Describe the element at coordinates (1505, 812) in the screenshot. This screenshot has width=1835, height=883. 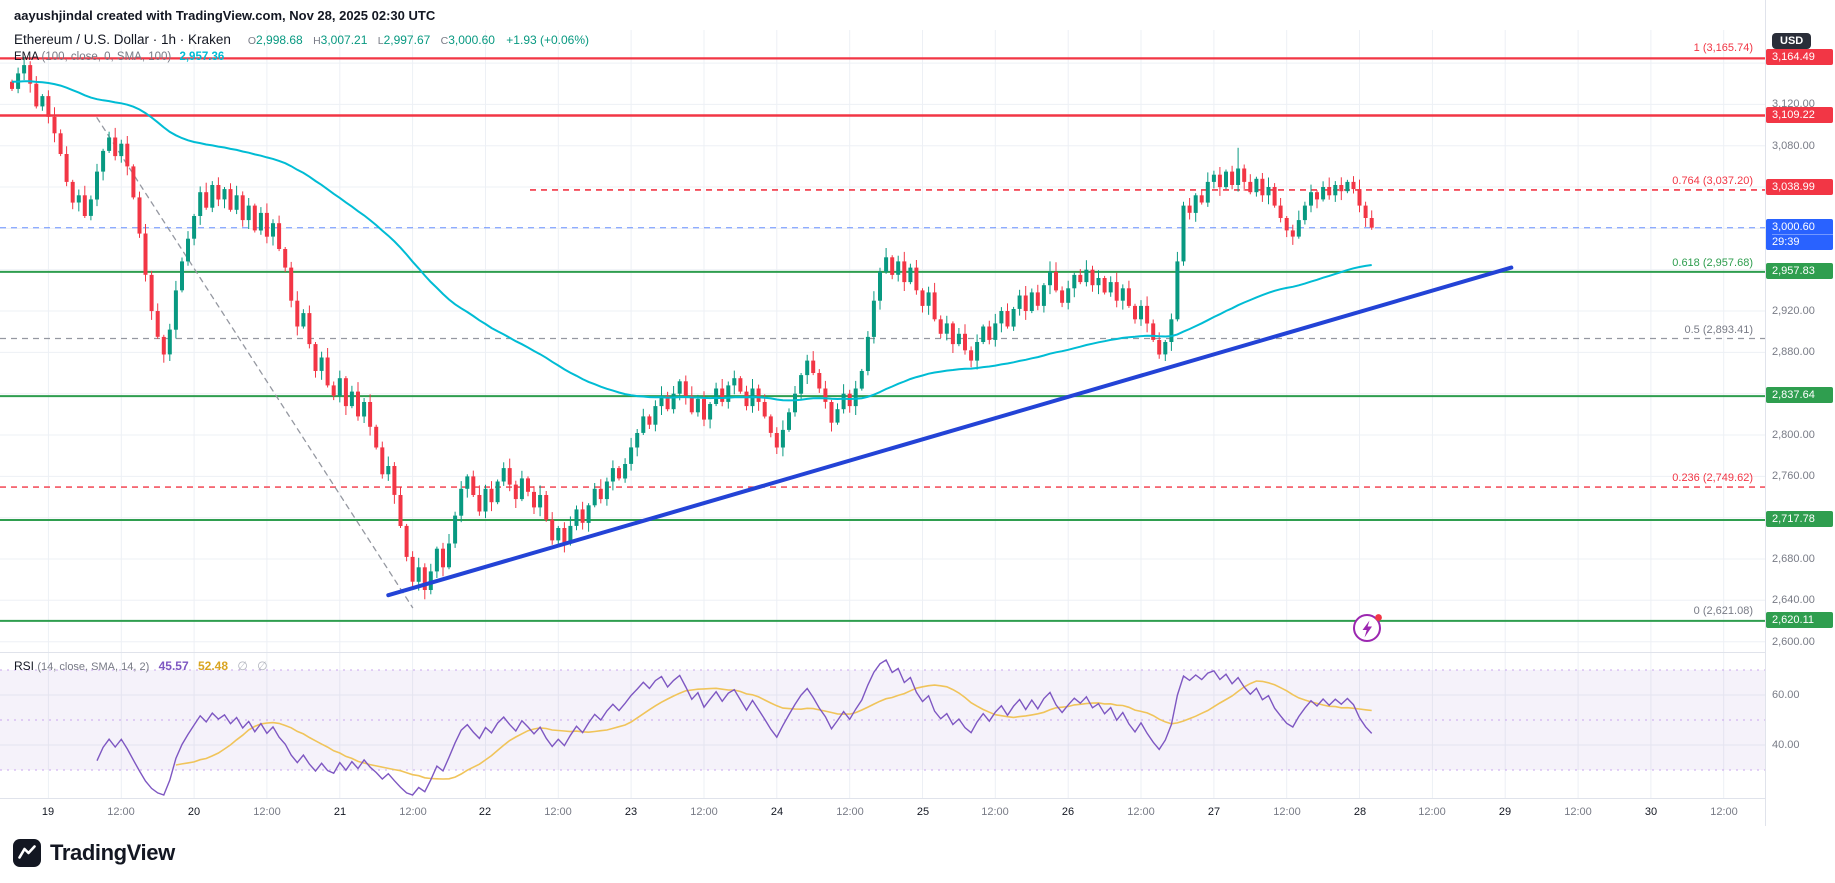
I see `time-axis-label: 29` at that location.